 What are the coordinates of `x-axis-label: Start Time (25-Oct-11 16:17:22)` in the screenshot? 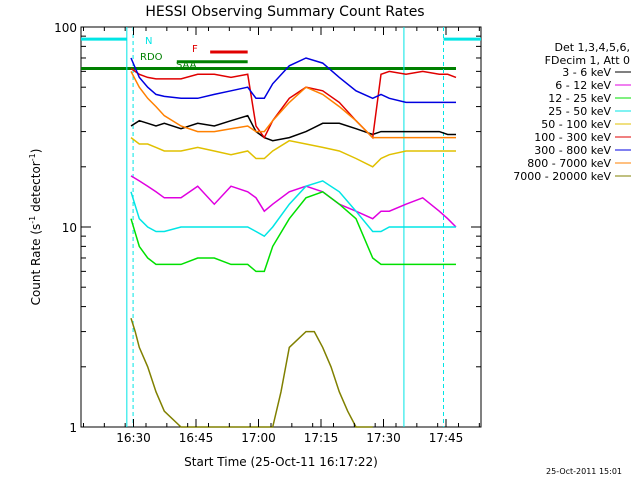 It's located at (281, 462).